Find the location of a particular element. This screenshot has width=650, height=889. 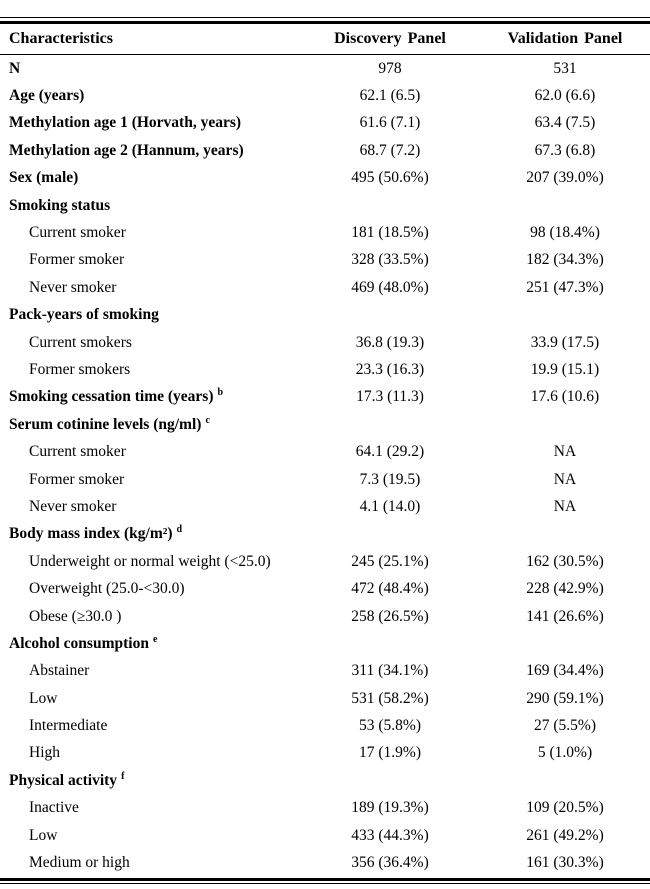

validation-value: 27 (5.5%) is located at coordinates (565, 726).